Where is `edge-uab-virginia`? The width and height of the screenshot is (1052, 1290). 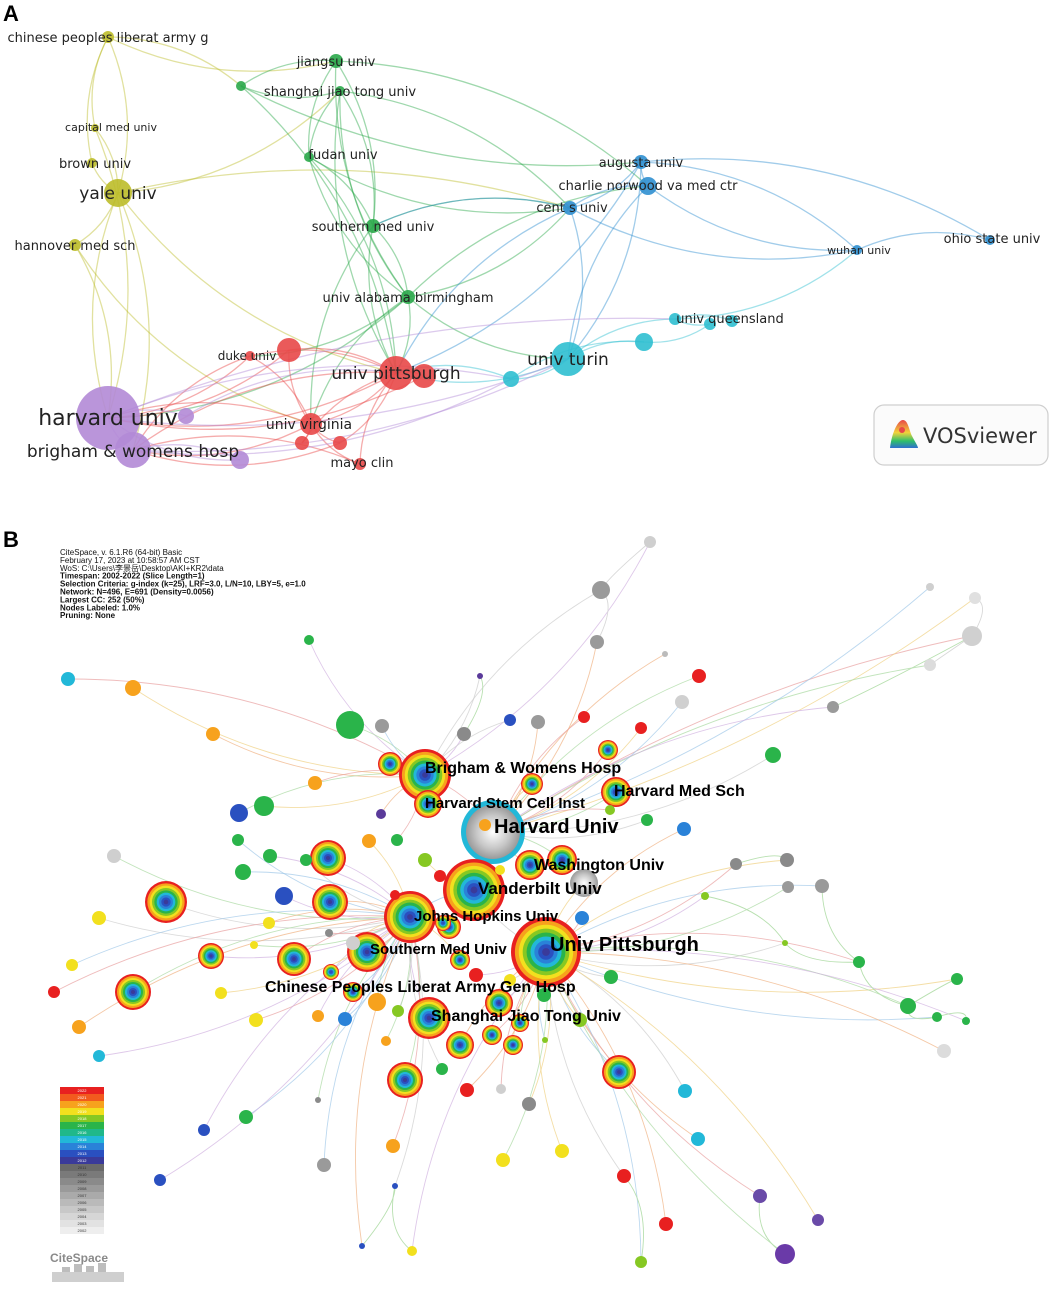 edge-uab-virginia is located at coordinates (359, 360).